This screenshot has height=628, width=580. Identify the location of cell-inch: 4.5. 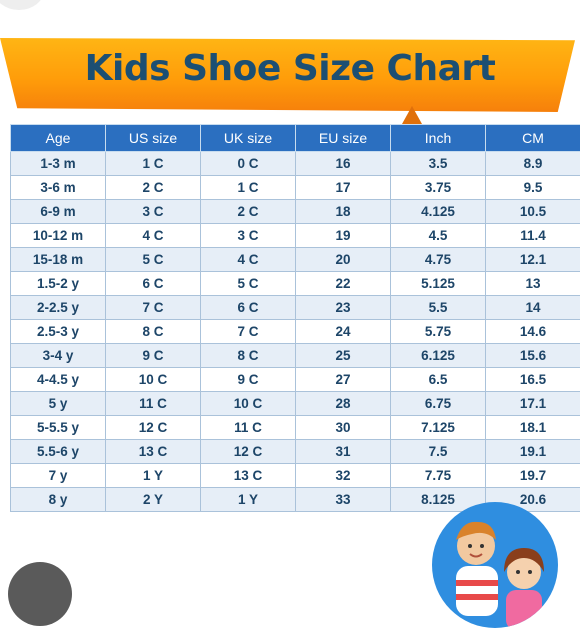
(438, 236).